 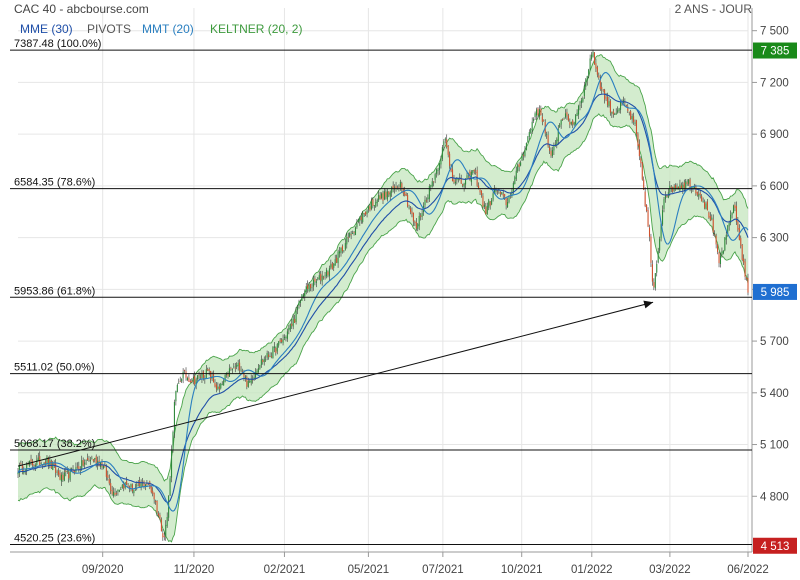 What do you see at coordinates (168, 29) in the screenshot?
I see `indicator-mmt: MMT (20)` at bounding box center [168, 29].